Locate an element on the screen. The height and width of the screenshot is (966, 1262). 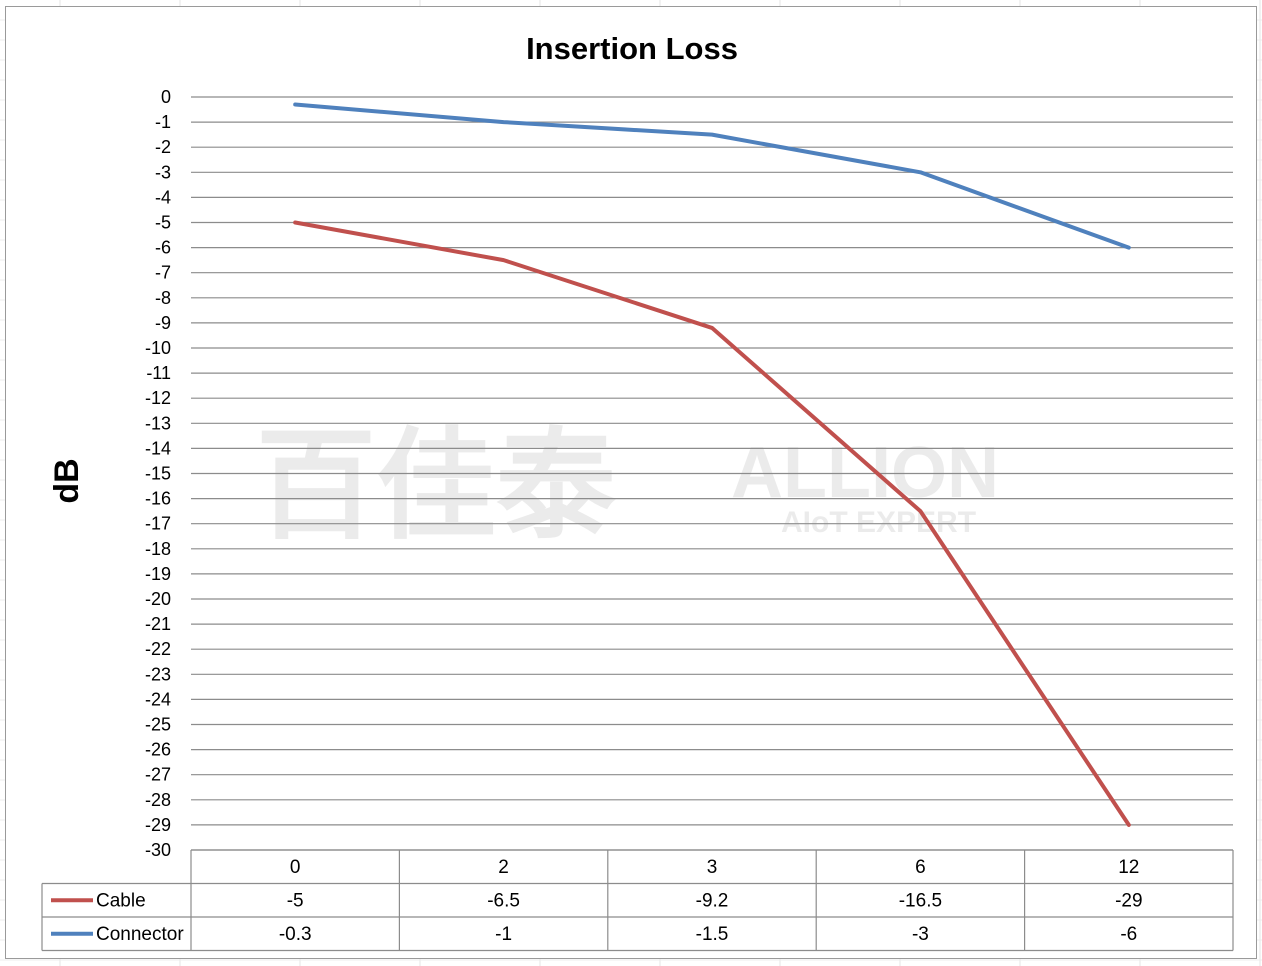
y-tick-label: -15 is located at coordinates (158, 474).